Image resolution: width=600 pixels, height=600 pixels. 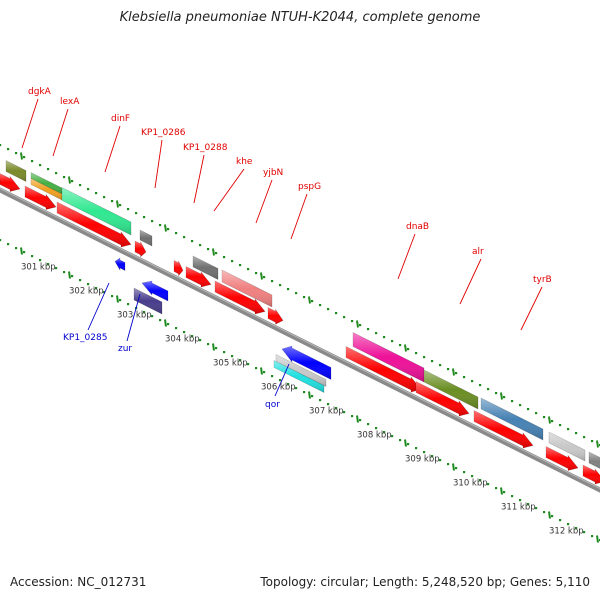 What do you see at coordinates (478, 252) in the screenshot?
I see `gene-label: alr` at bounding box center [478, 252].